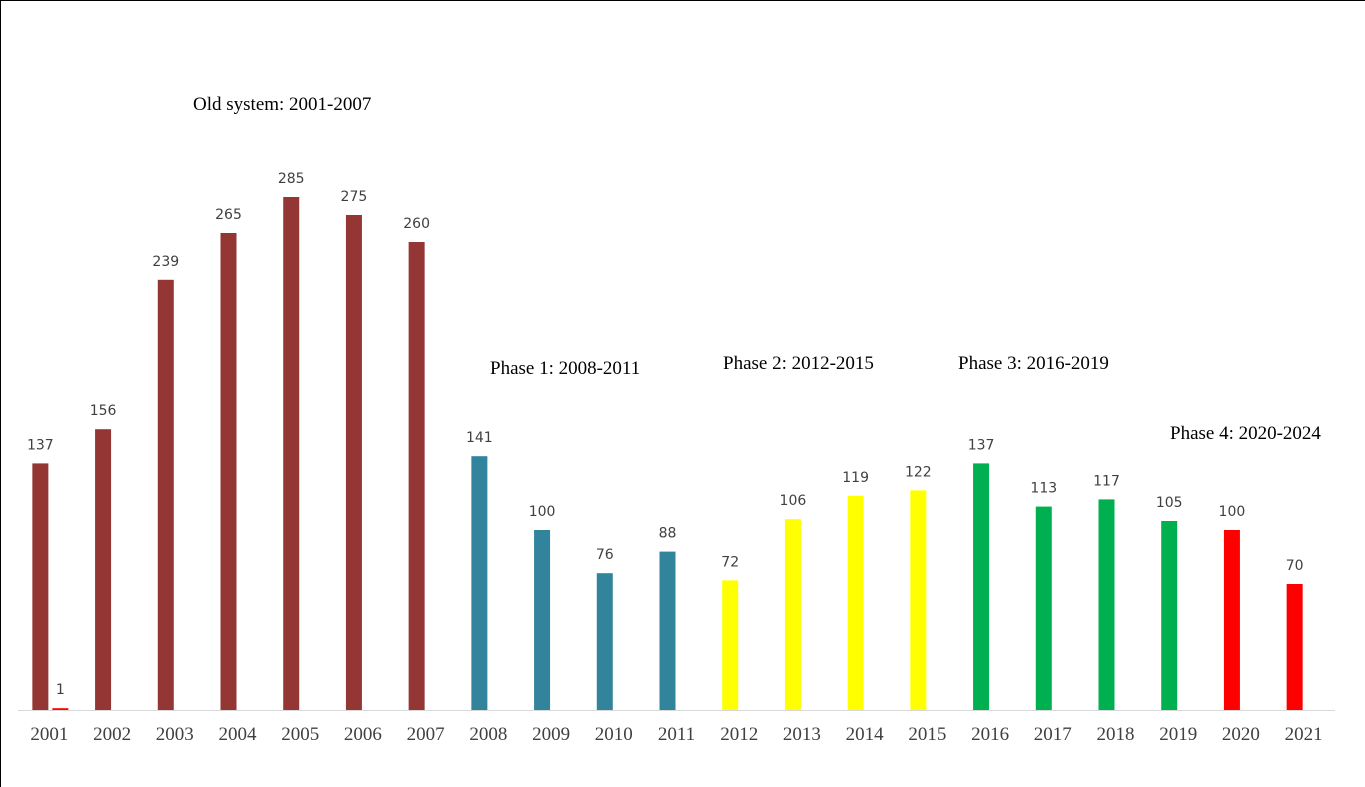 The width and height of the screenshot is (1365, 787). What do you see at coordinates (855, 478) in the screenshot?
I see `value-label: 119` at bounding box center [855, 478].